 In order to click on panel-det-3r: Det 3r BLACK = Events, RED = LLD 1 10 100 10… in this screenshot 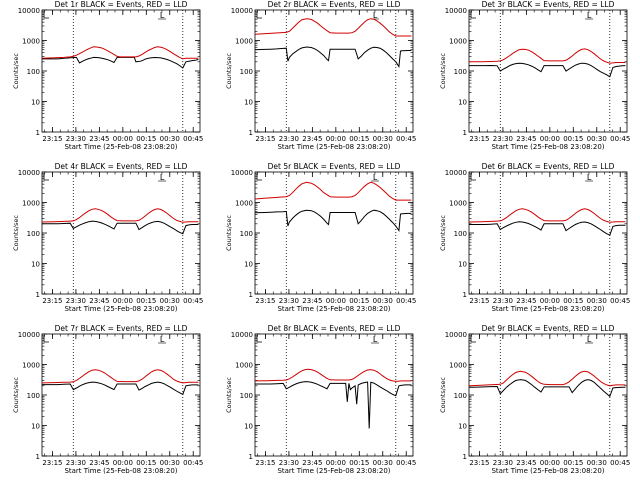, I will do `click(534, 75)`.